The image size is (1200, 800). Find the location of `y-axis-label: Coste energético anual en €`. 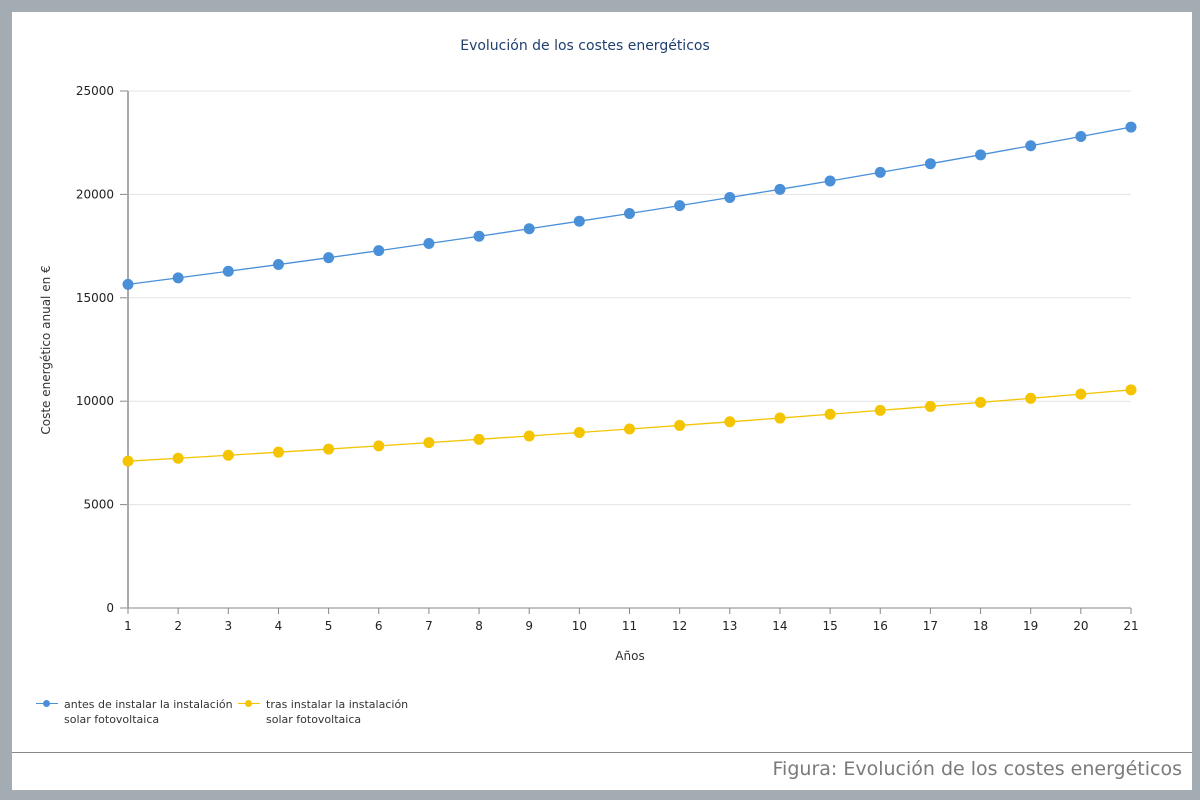

y-axis-label: Coste energético anual en € is located at coordinates (46, 349).